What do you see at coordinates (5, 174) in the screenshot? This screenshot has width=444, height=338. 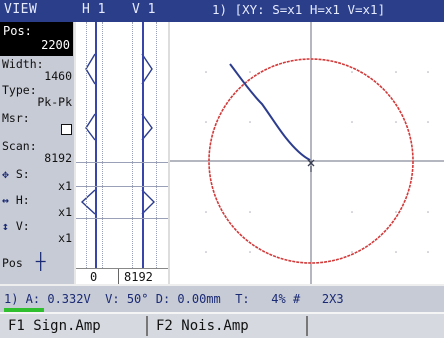 I see `move-cross-icon: ✥` at bounding box center [5, 174].